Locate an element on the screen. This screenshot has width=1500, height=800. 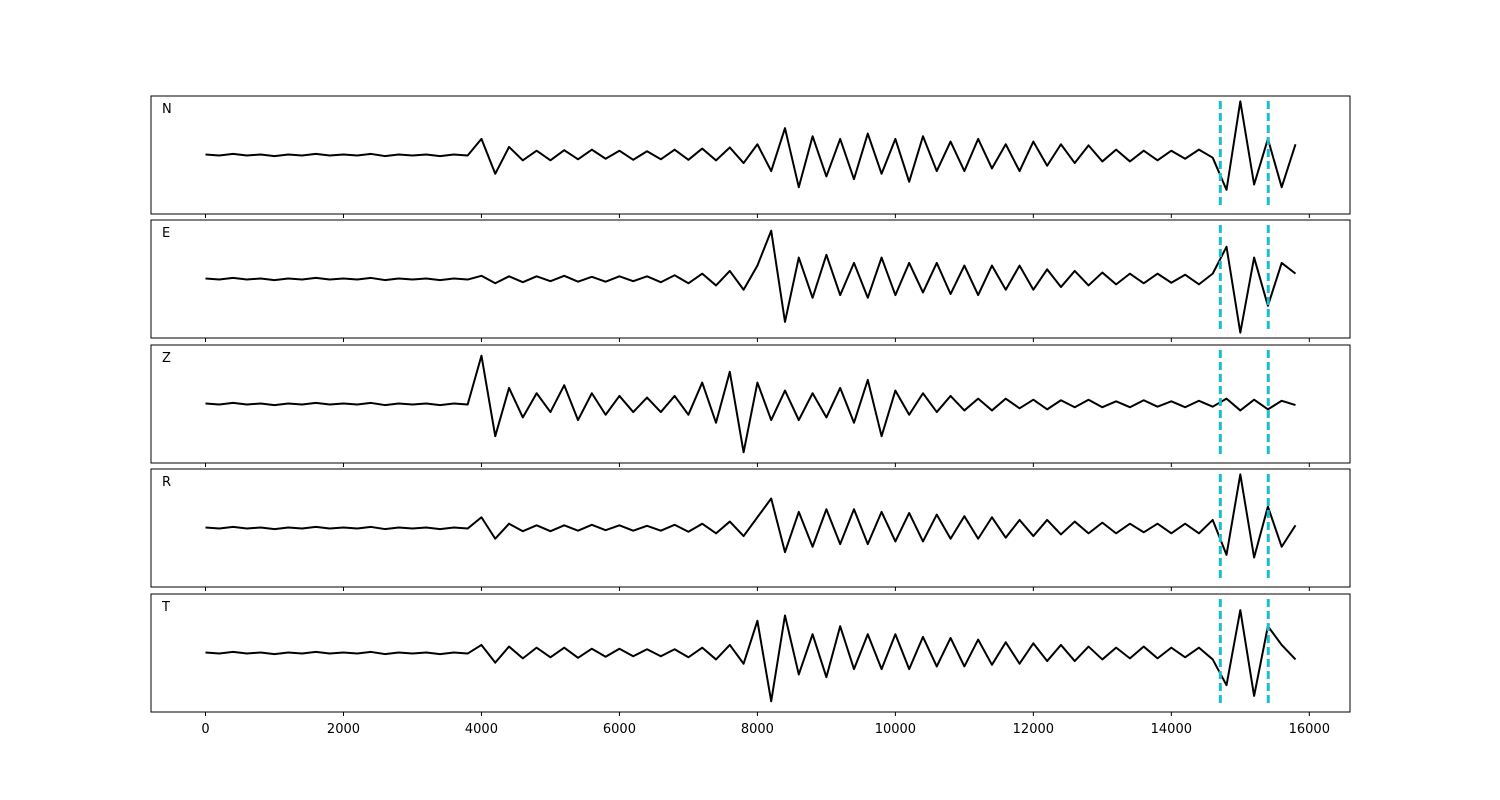
x-tick-label: 6000 is located at coordinates (619, 729).